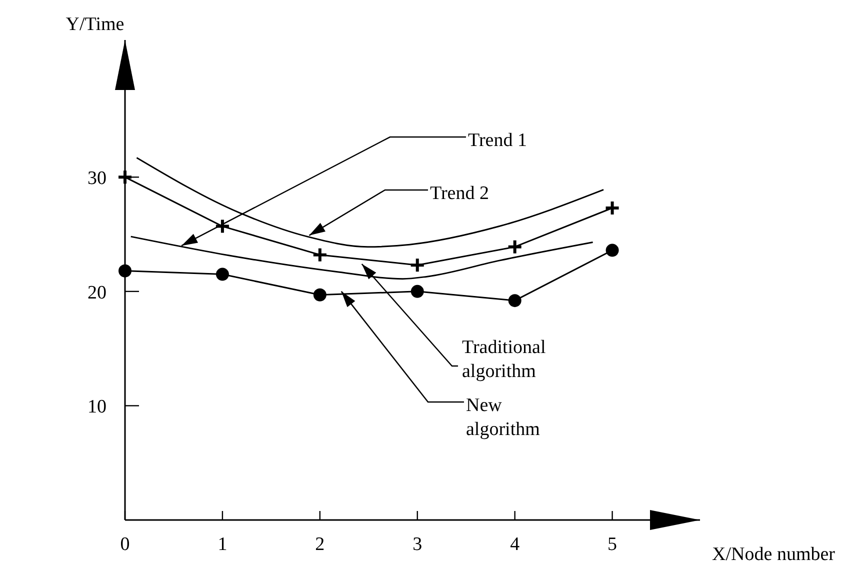  Describe the element at coordinates (613, 544) in the screenshot. I see `x-tick-label: 5` at that location.